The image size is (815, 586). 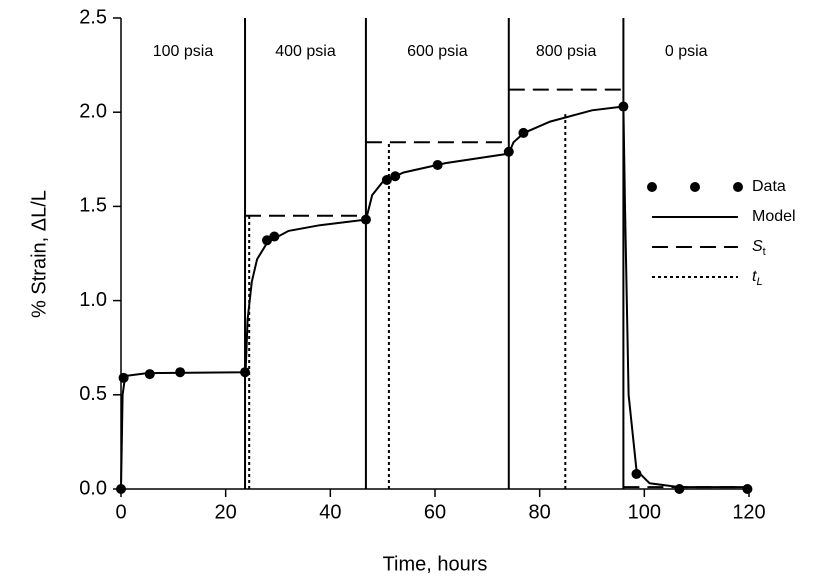 What do you see at coordinates (93, 206) in the screenshot?
I see `y-tick-label: 1.5` at bounding box center [93, 206].